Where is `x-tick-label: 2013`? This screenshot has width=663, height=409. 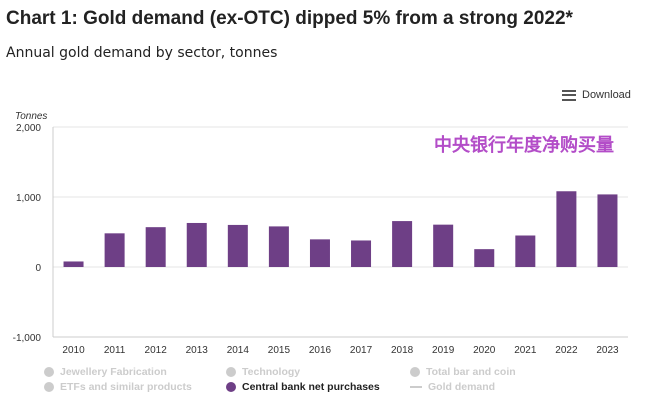 x-tick-label: 2013 is located at coordinates (197, 350).